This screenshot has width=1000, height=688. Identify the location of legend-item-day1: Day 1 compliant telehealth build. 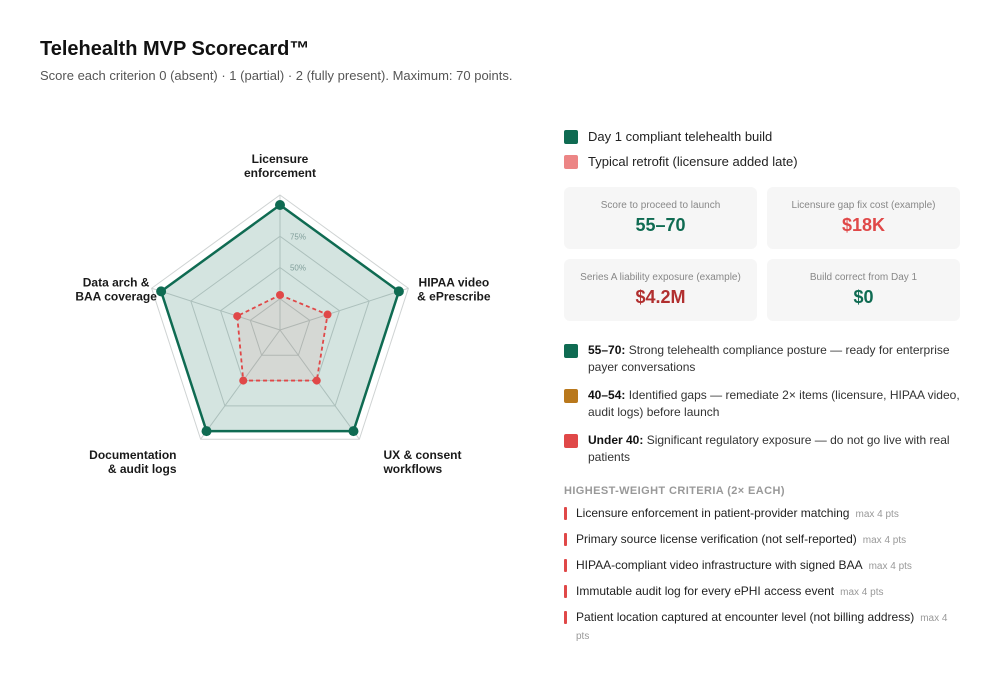
(681, 136).